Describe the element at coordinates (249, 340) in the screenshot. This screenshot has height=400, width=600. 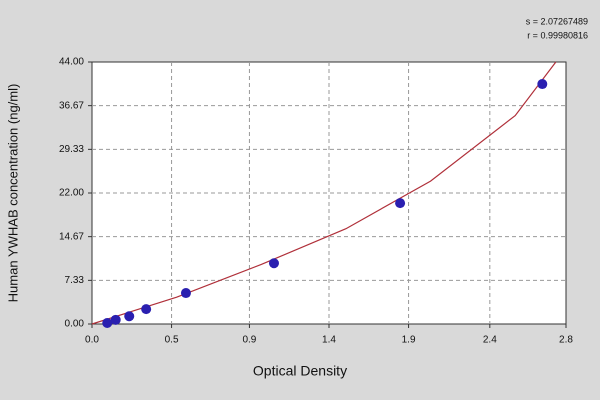
I see `x-tick-label: 0.9` at that location.